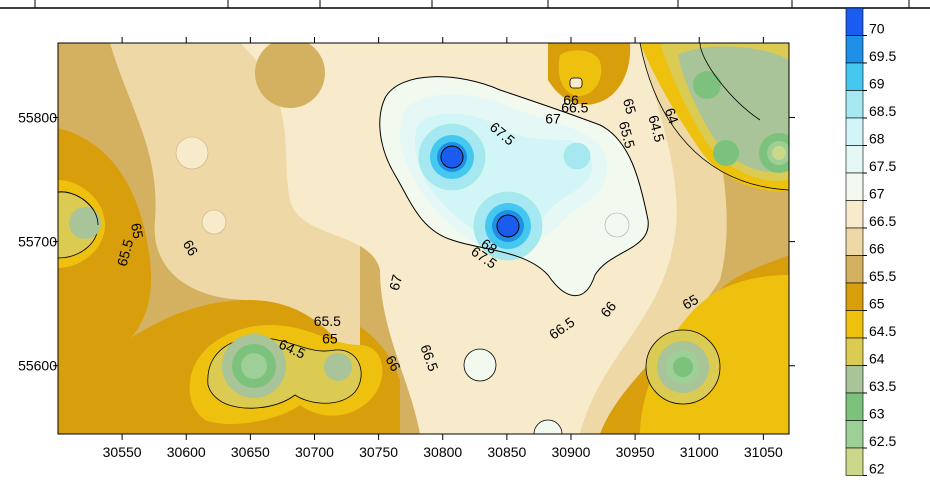 The height and width of the screenshot is (497, 930). What do you see at coordinates (882, 221) in the screenshot?
I see `legend-label: 66.5` at bounding box center [882, 221].